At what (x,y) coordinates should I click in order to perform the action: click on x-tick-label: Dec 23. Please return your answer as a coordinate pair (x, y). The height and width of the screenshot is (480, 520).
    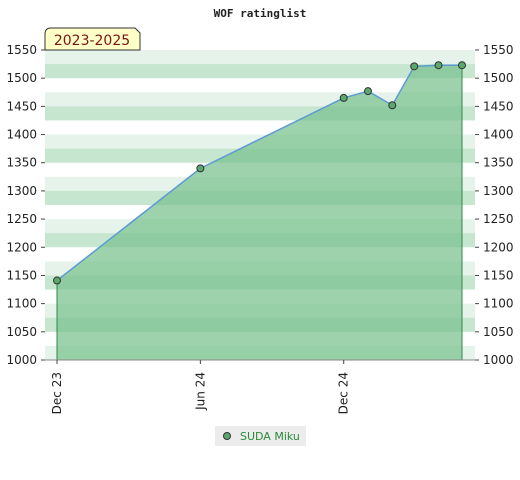
    Looking at the image, I should click on (57, 393).